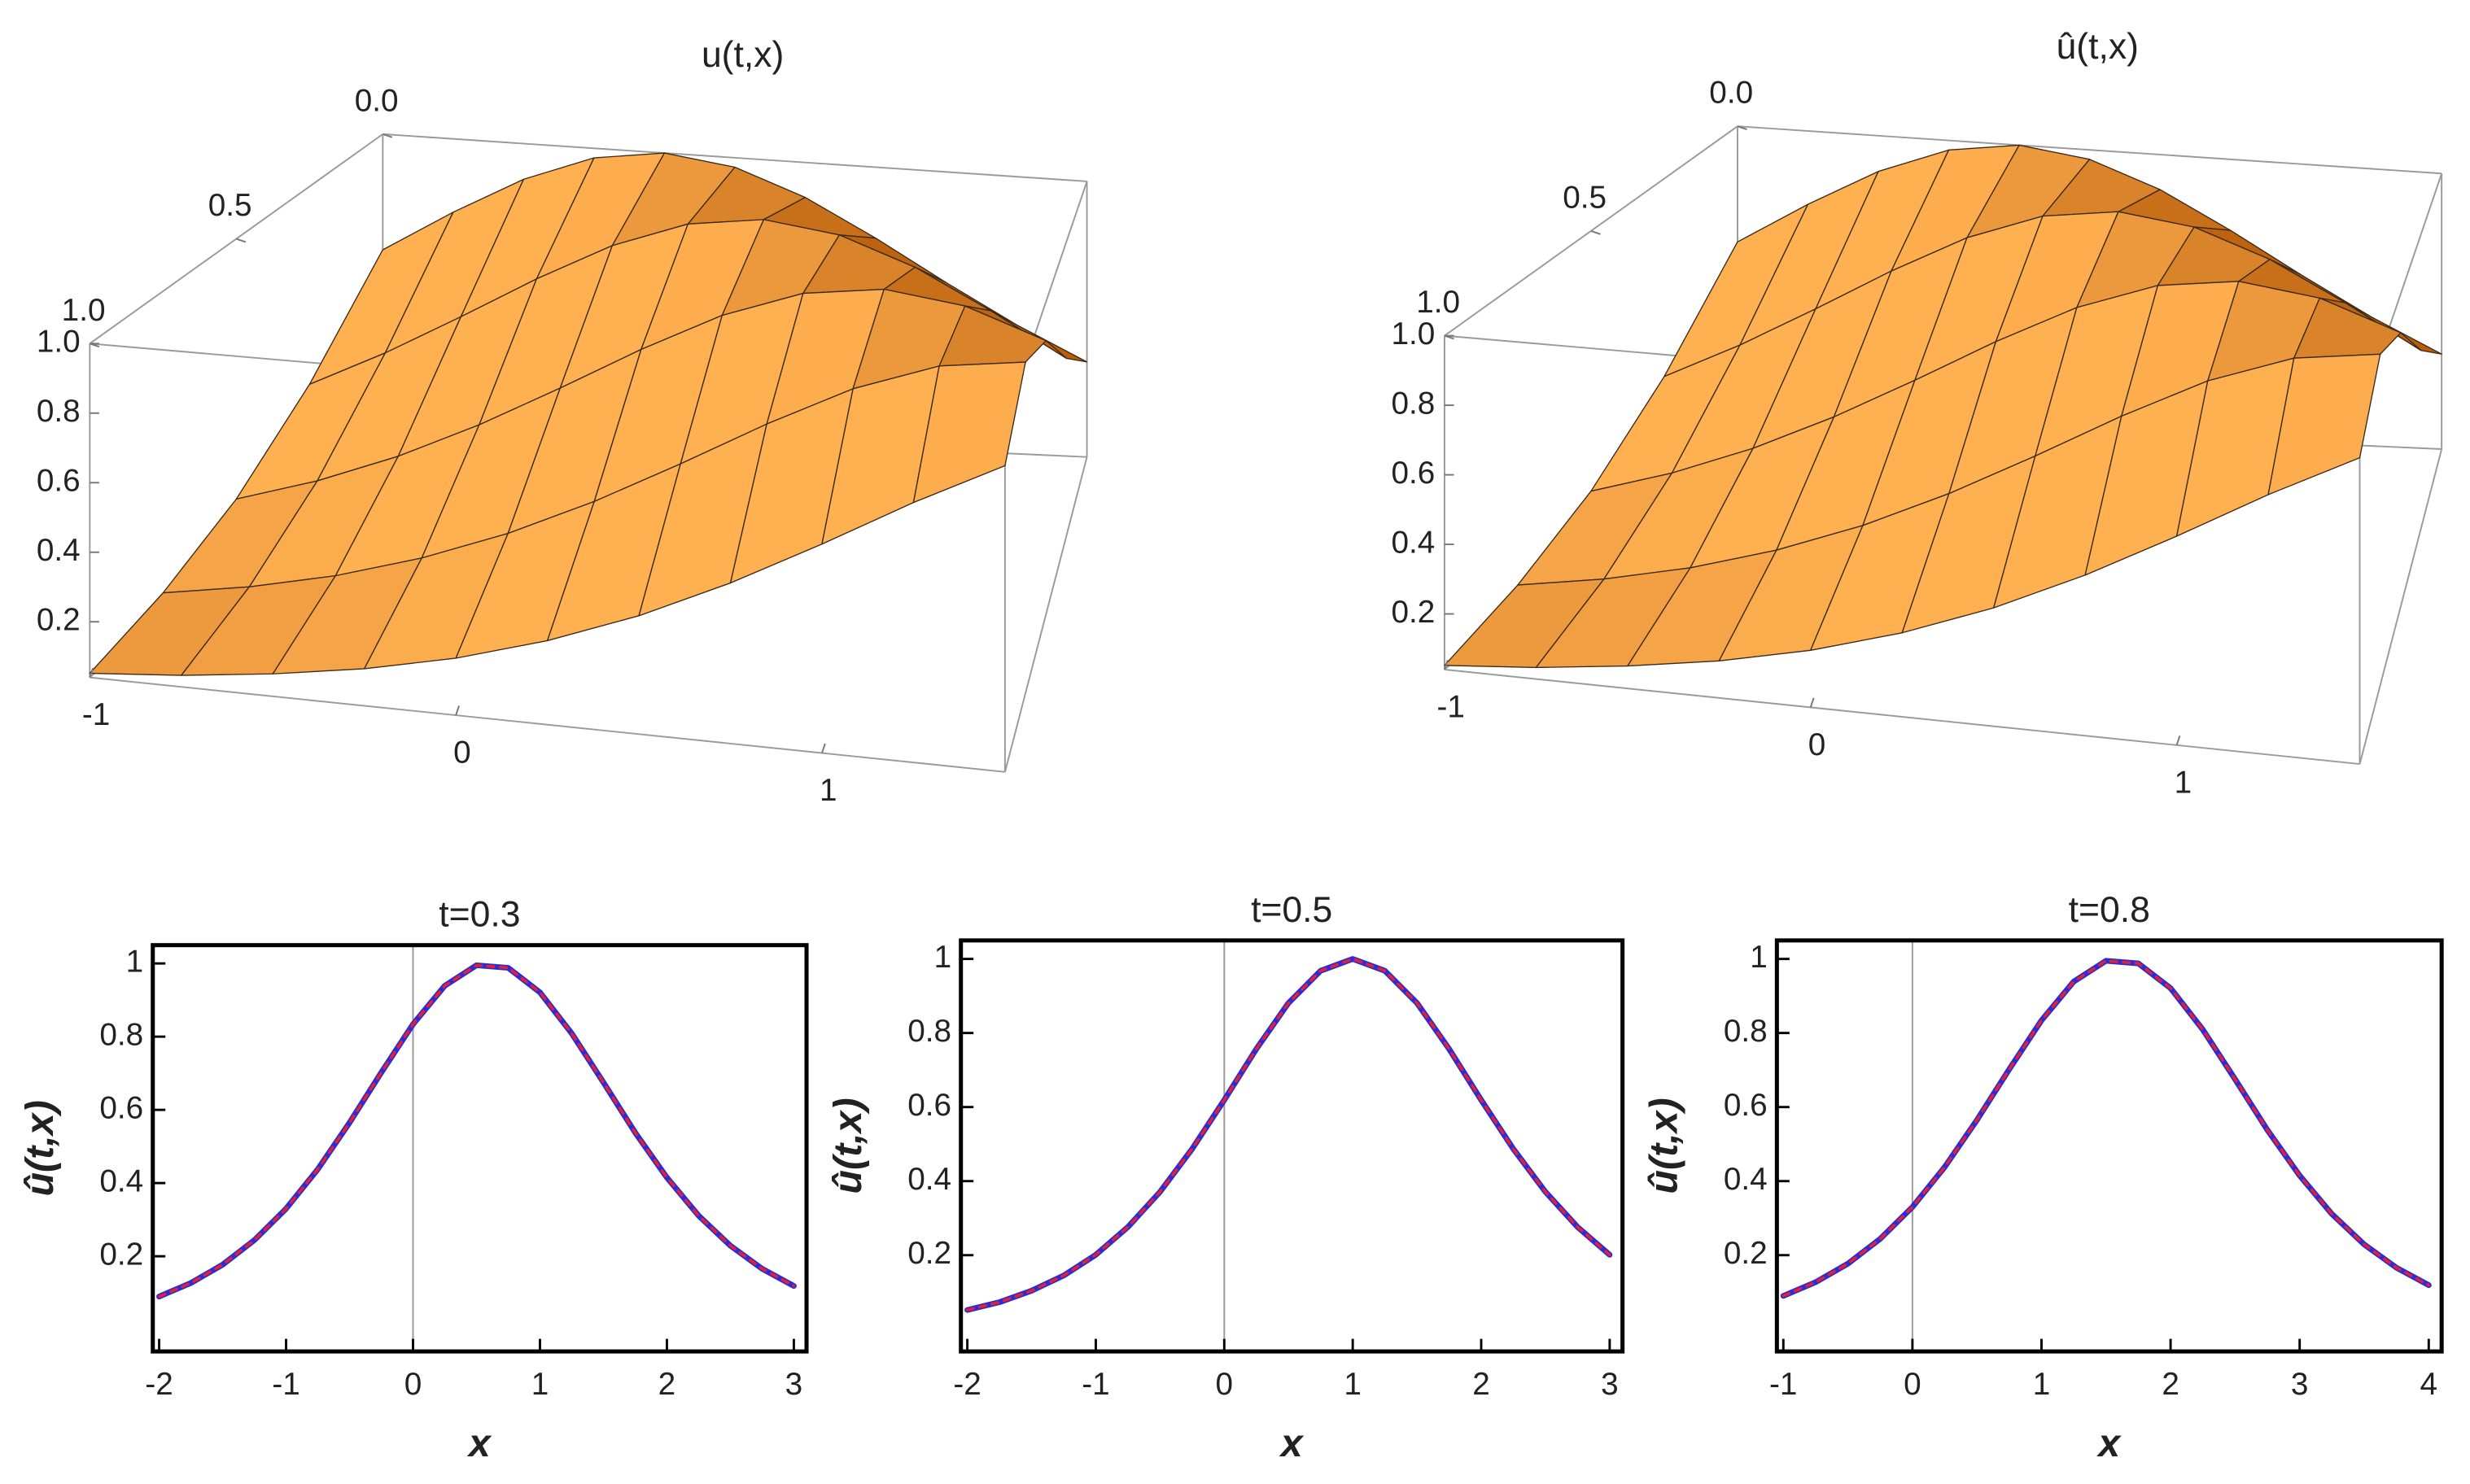  I want to click on plot-title: t=0.5, so click(1291, 910).